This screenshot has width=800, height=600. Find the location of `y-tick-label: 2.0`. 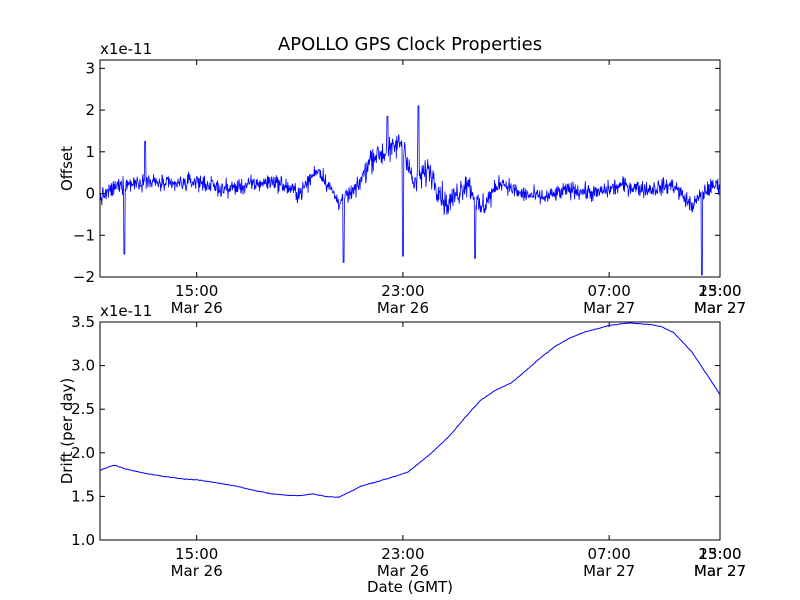

y-tick-label: 2.0 is located at coordinates (83, 453).